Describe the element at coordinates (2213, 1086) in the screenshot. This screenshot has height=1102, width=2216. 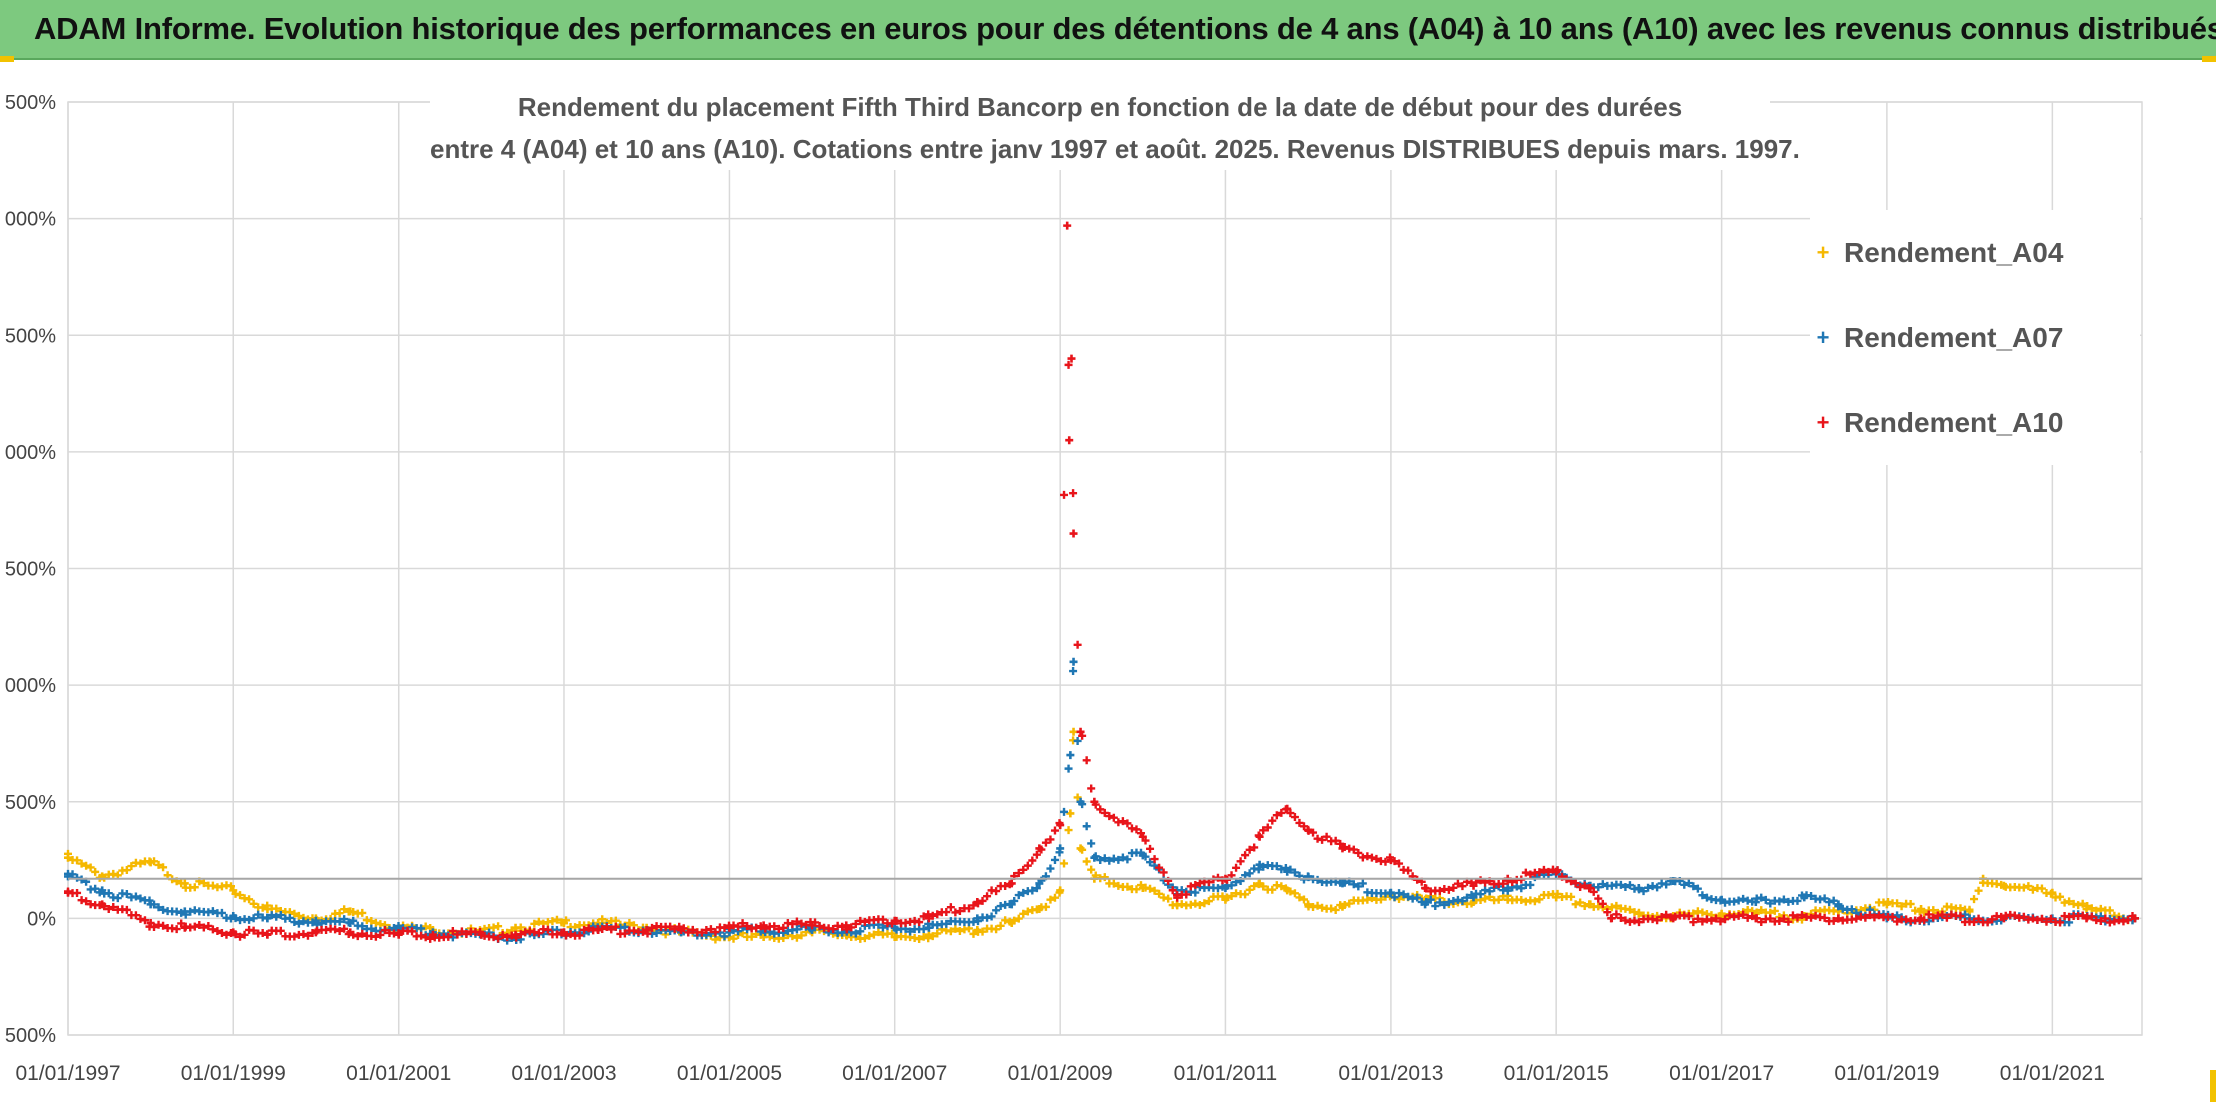
I see `corner-marker-right-bottom` at that location.